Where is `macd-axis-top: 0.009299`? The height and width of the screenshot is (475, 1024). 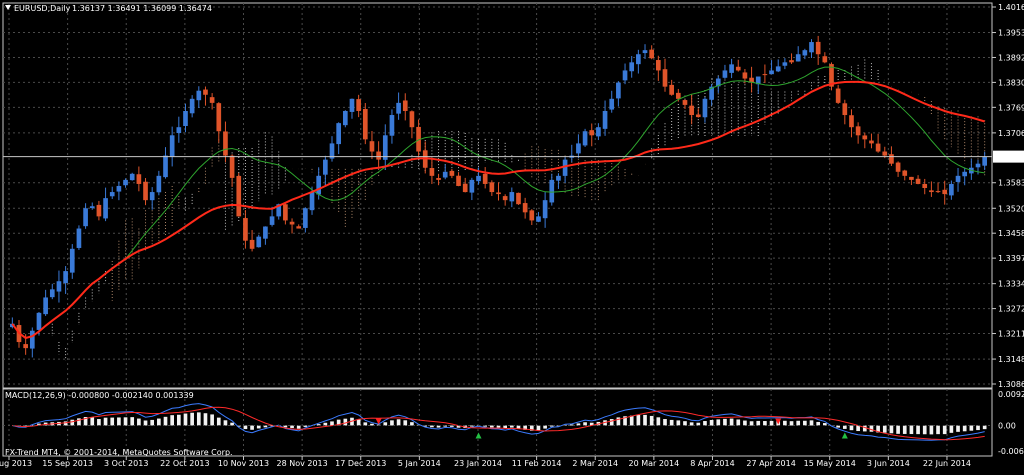
macd-axis-top: 0.009299 is located at coordinates (1011, 394).